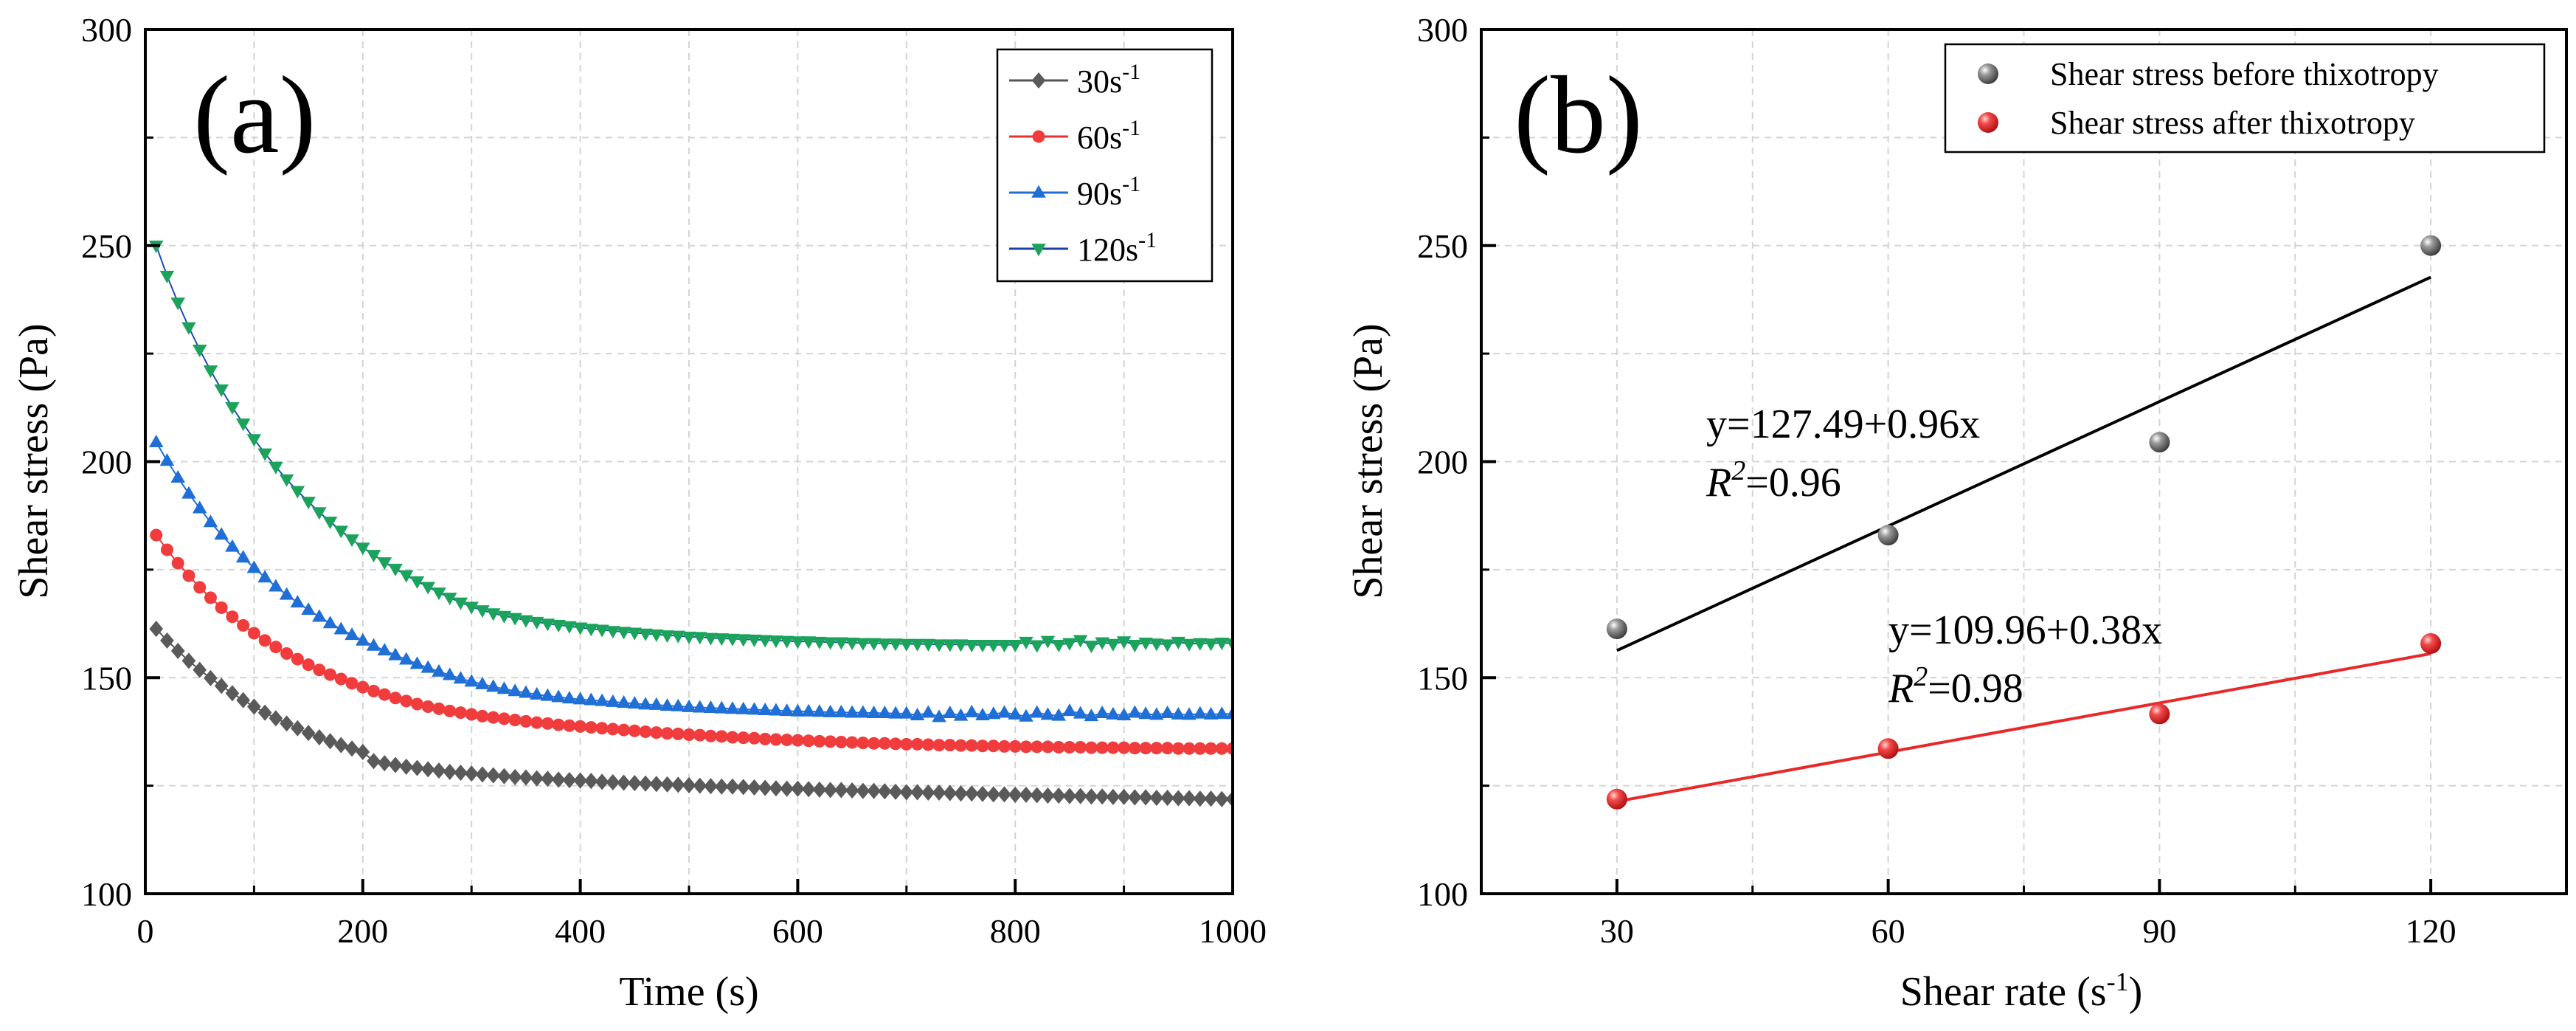 This screenshot has width=2576, height=1031. I want to click on legend-label-sup: -1, so click(1131, 128).